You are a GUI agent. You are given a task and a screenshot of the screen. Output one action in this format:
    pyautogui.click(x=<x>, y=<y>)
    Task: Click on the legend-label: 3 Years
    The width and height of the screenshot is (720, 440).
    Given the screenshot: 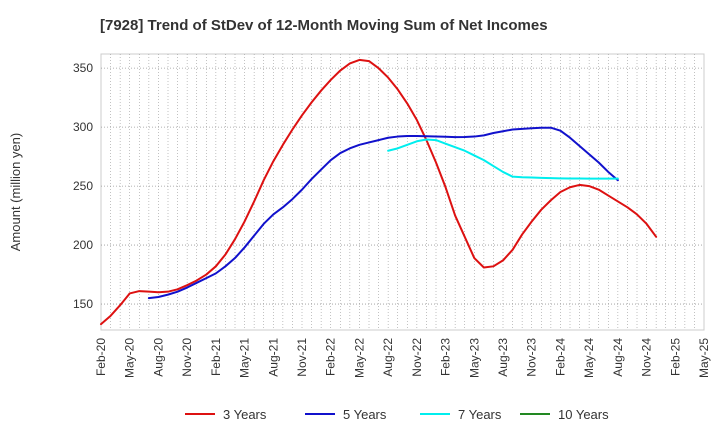 What is the action you would take?
    pyautogui.click(x=245, y=414)
    